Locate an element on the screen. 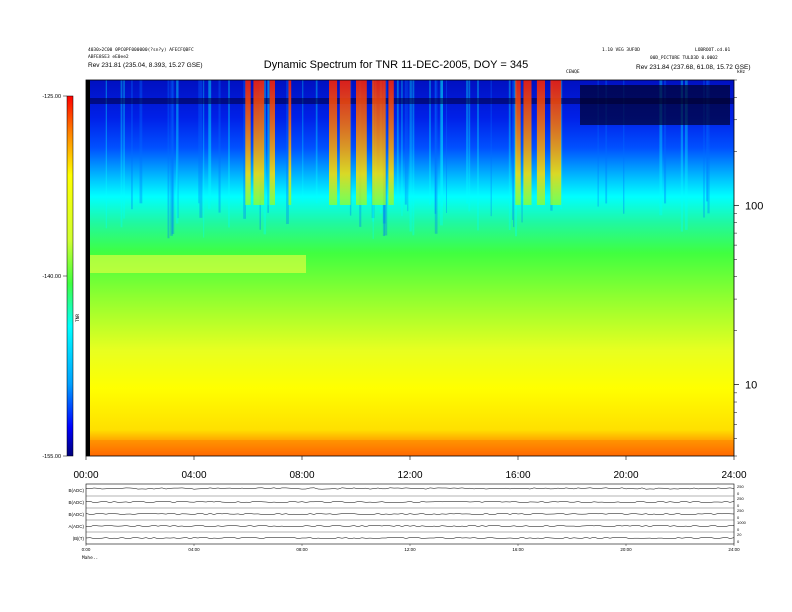 This screenshot has height=612, width=792. header-info-right-1: 1.10 VEG 3UFOD is located at coordinates (621, 50).